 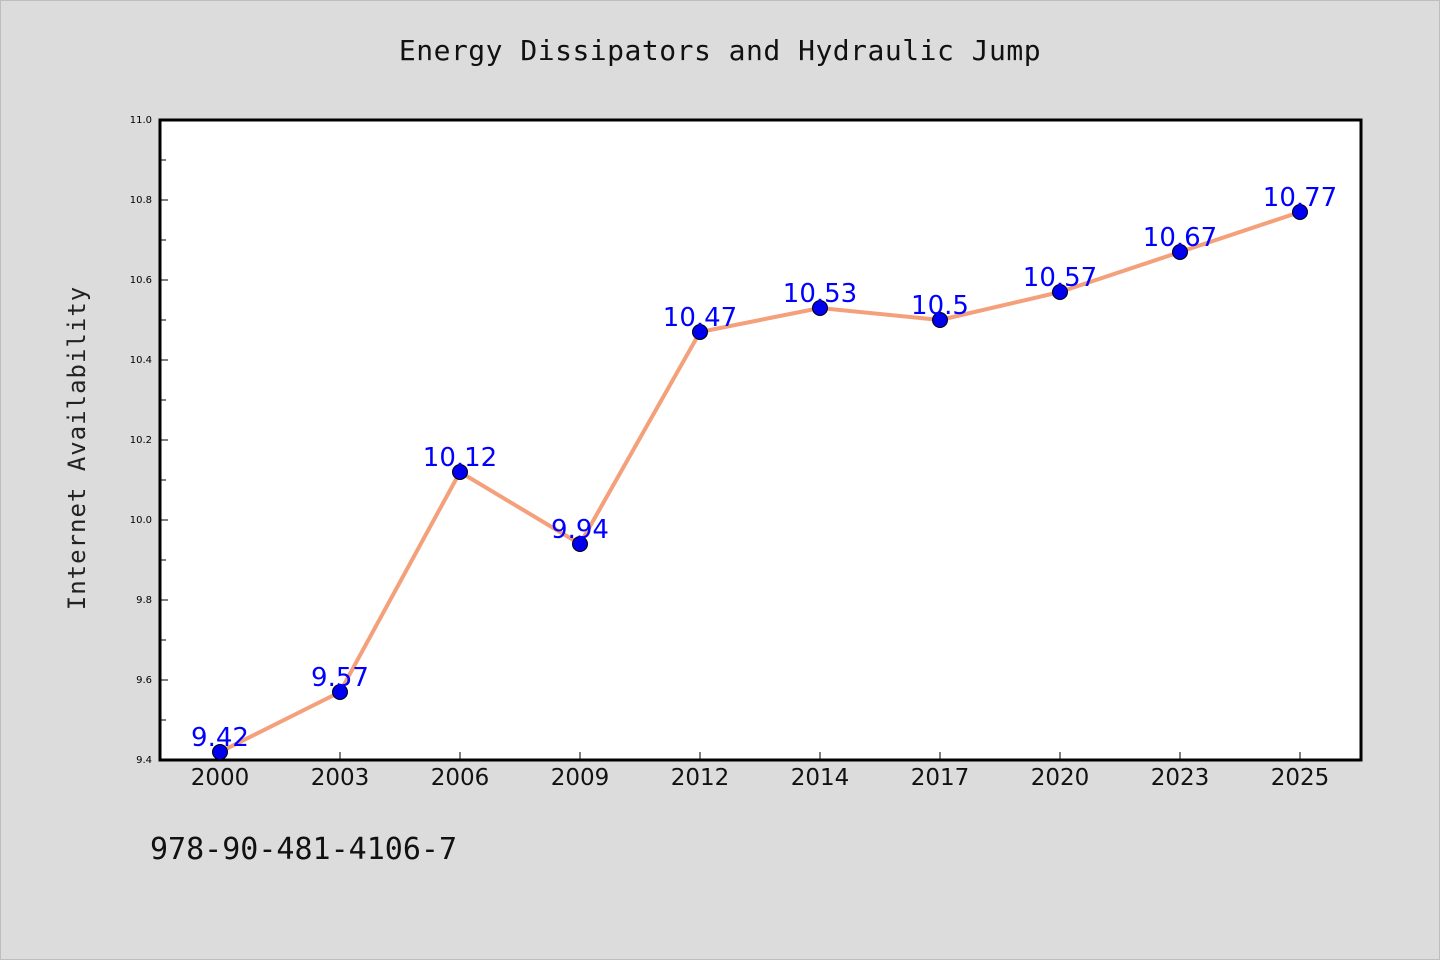 What do you see at coordinates (460, 458) in the screenshot?
I see `data-label: 10.12` at bounding box center [460, 458].